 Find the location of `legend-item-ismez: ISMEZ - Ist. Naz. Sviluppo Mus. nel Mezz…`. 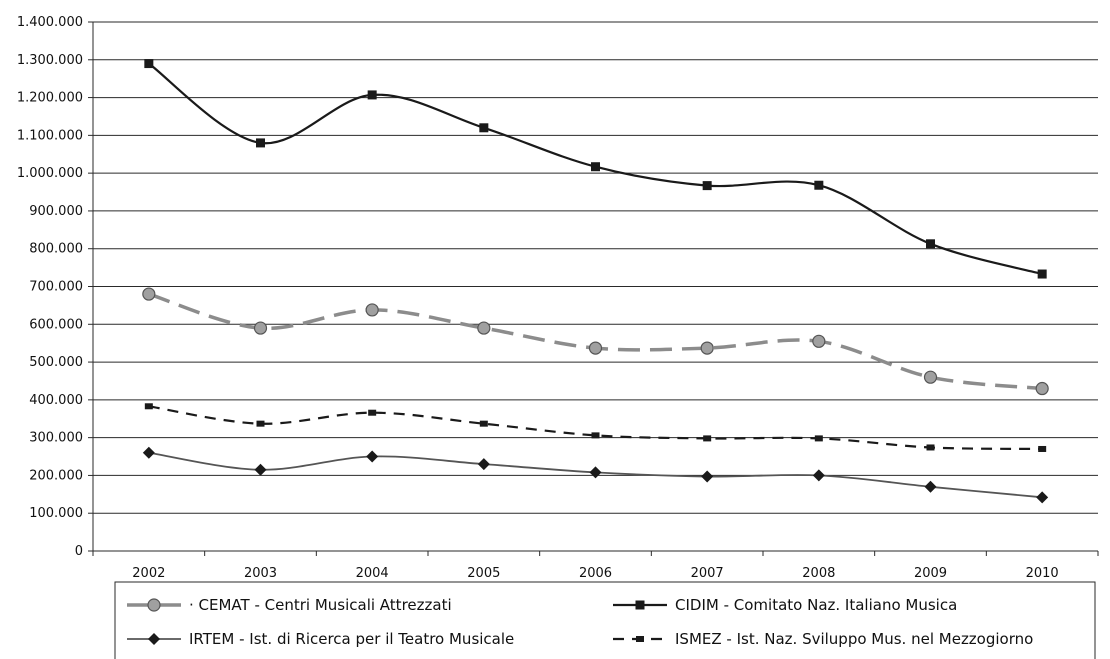

legend-item-ismez: ISMEZ - Ist. Naz. Sviluppo Mus. nel Mezz… is located at coordinates (823, 639).